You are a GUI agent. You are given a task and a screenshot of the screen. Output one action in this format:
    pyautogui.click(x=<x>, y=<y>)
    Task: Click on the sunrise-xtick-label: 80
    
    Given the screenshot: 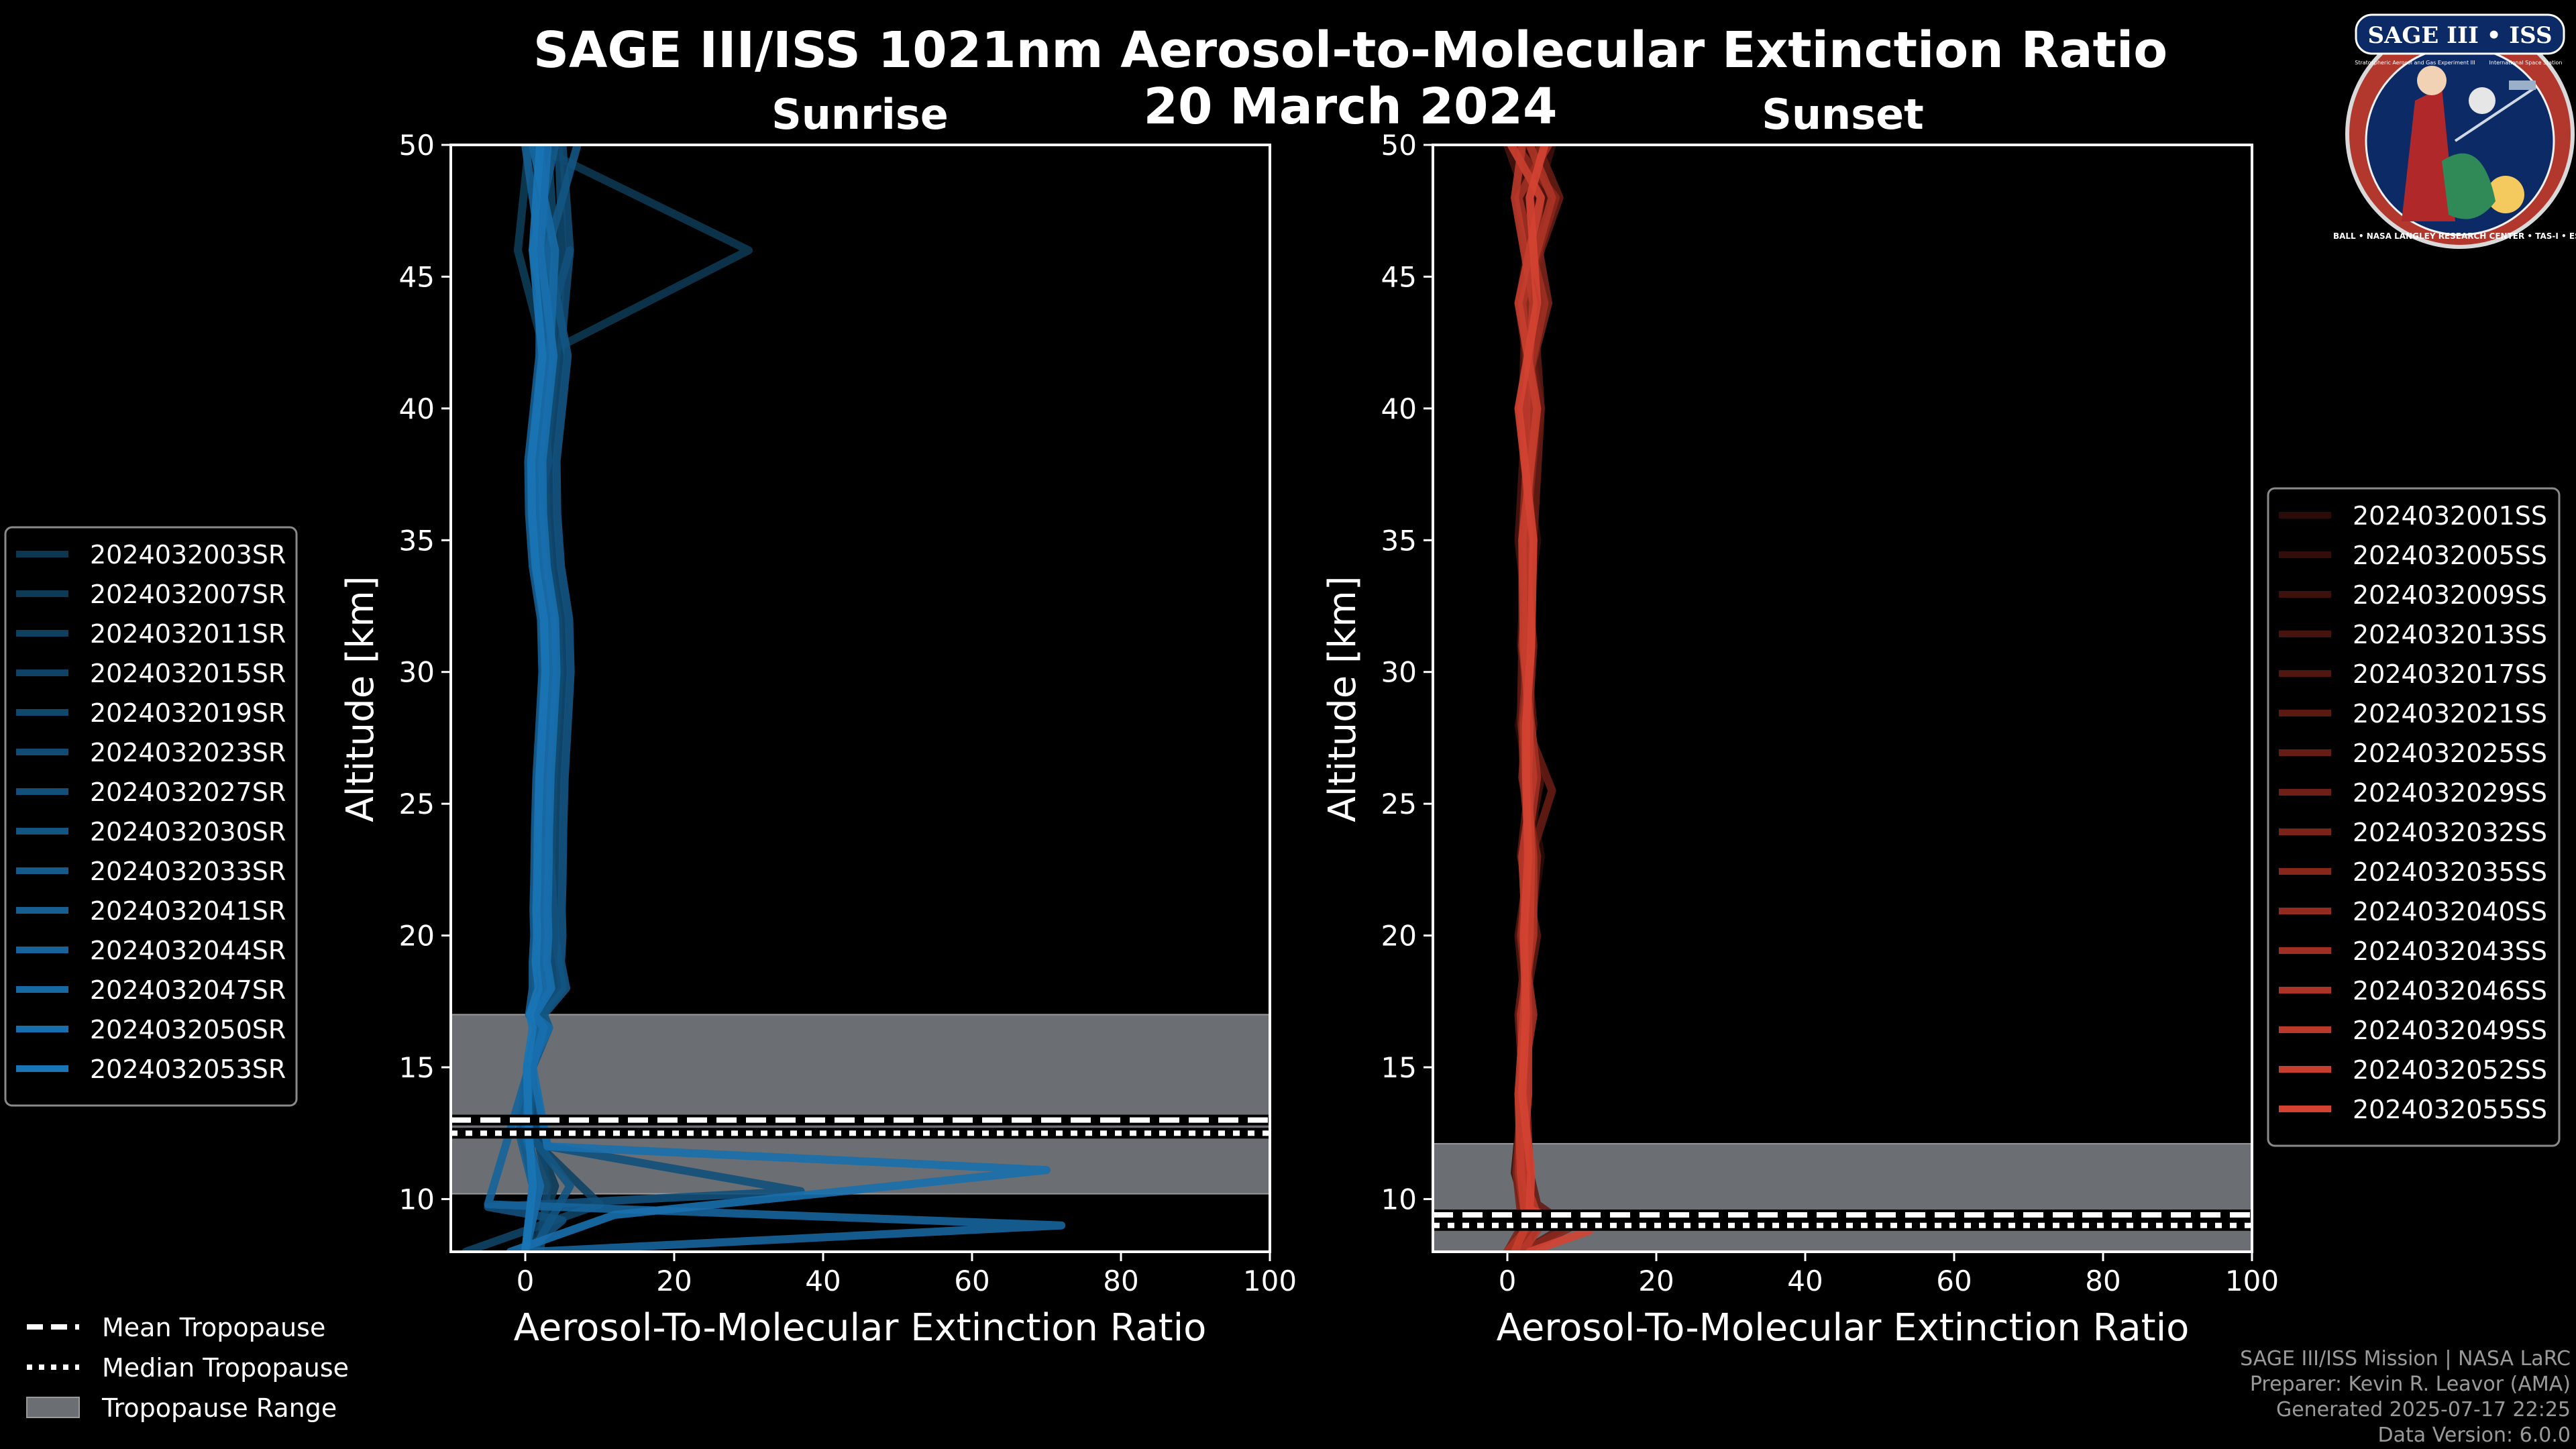 What is the action you would take?
    pyautogui.click(x=1120, y=1281)
    